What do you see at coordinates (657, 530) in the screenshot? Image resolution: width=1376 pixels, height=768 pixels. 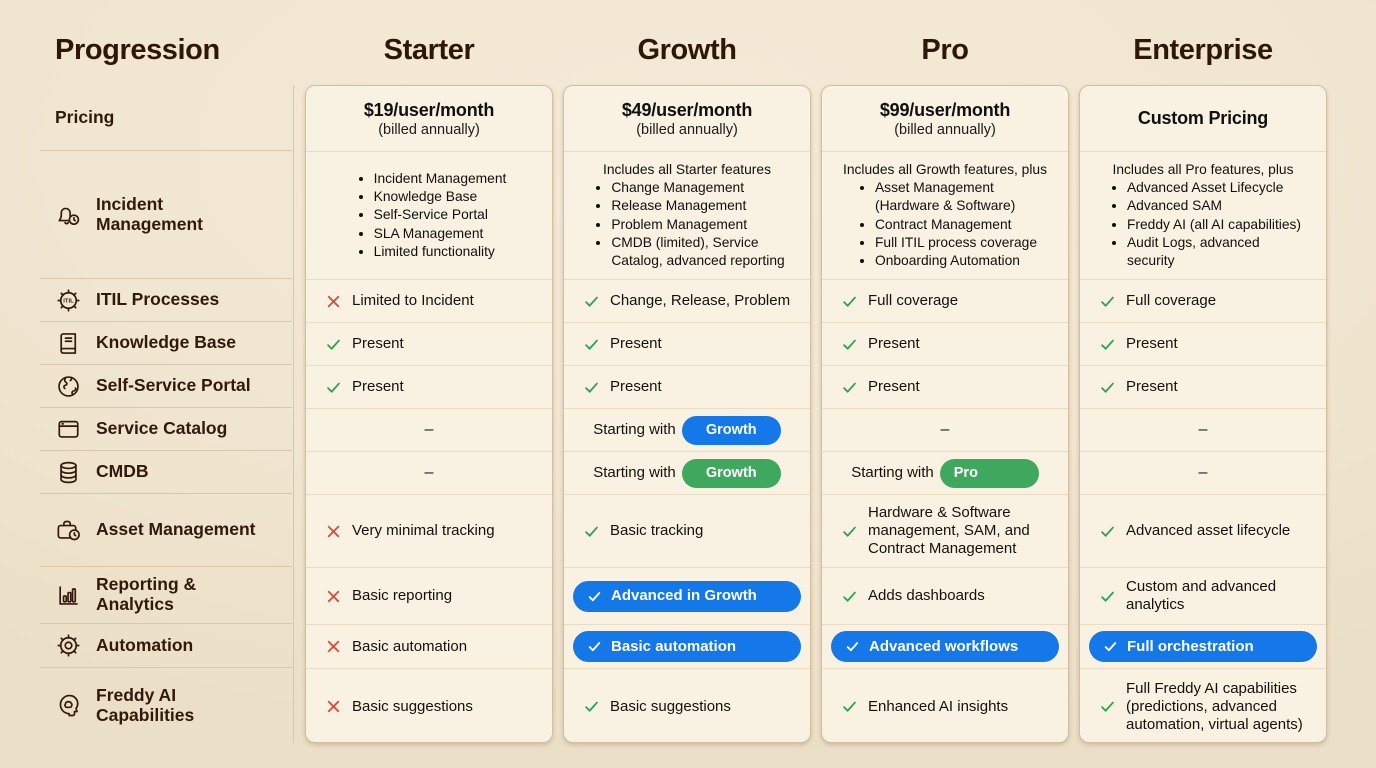 I see `feature-value: Basic tracking` at bounding box center [657, 530].